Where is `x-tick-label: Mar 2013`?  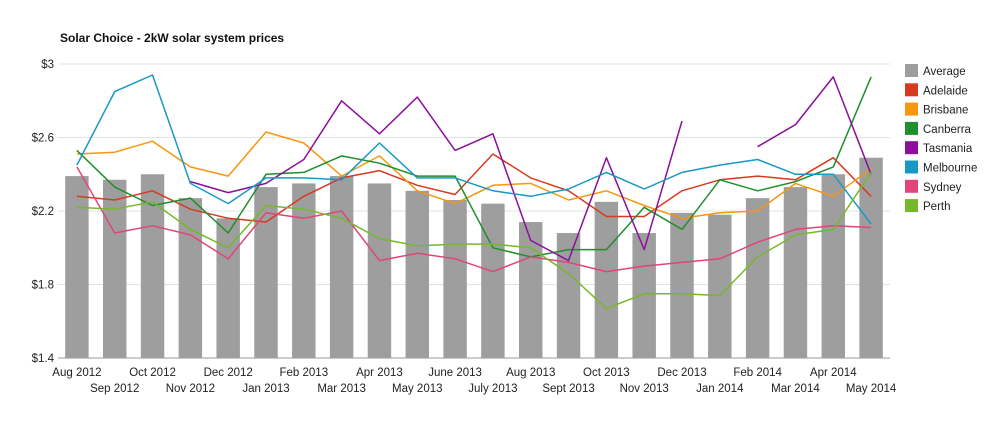 x-tick-label: Mar 2013 is located at coordinates (341, 389).